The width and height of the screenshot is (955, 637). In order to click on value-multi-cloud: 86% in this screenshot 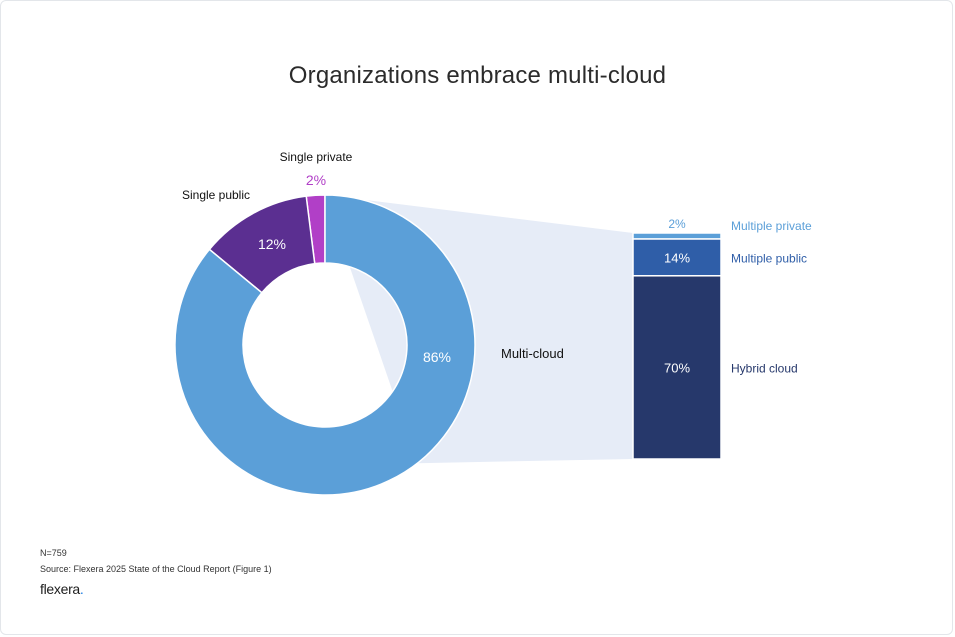, I will do `click(437, 357)`.